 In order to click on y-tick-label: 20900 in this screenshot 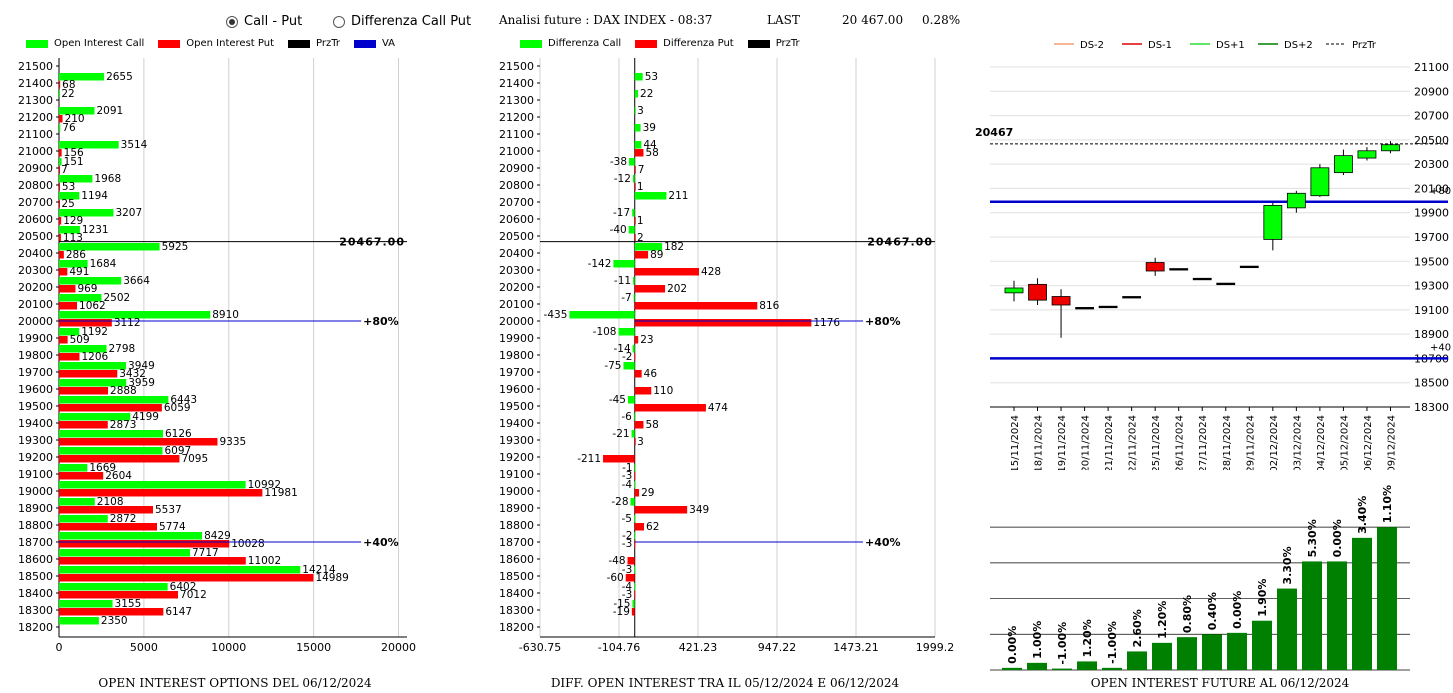, I will do `click(35, 168)`.